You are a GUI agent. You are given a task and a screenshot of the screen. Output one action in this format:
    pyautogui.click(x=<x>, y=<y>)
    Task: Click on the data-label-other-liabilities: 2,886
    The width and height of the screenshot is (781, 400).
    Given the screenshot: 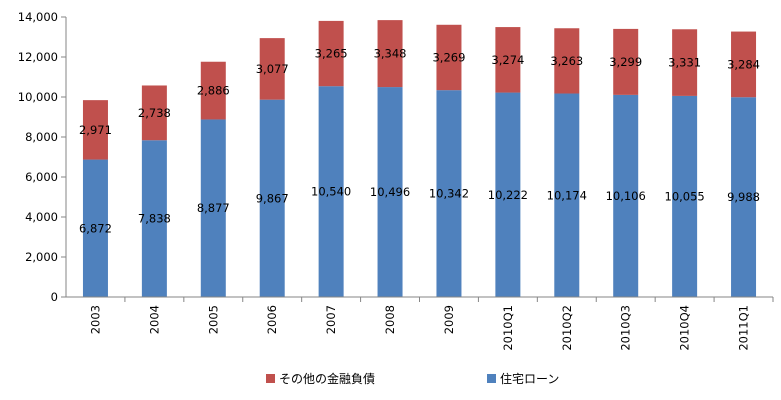 What is the action you would take?
    pyautogui.click(x=213, y=91)
    